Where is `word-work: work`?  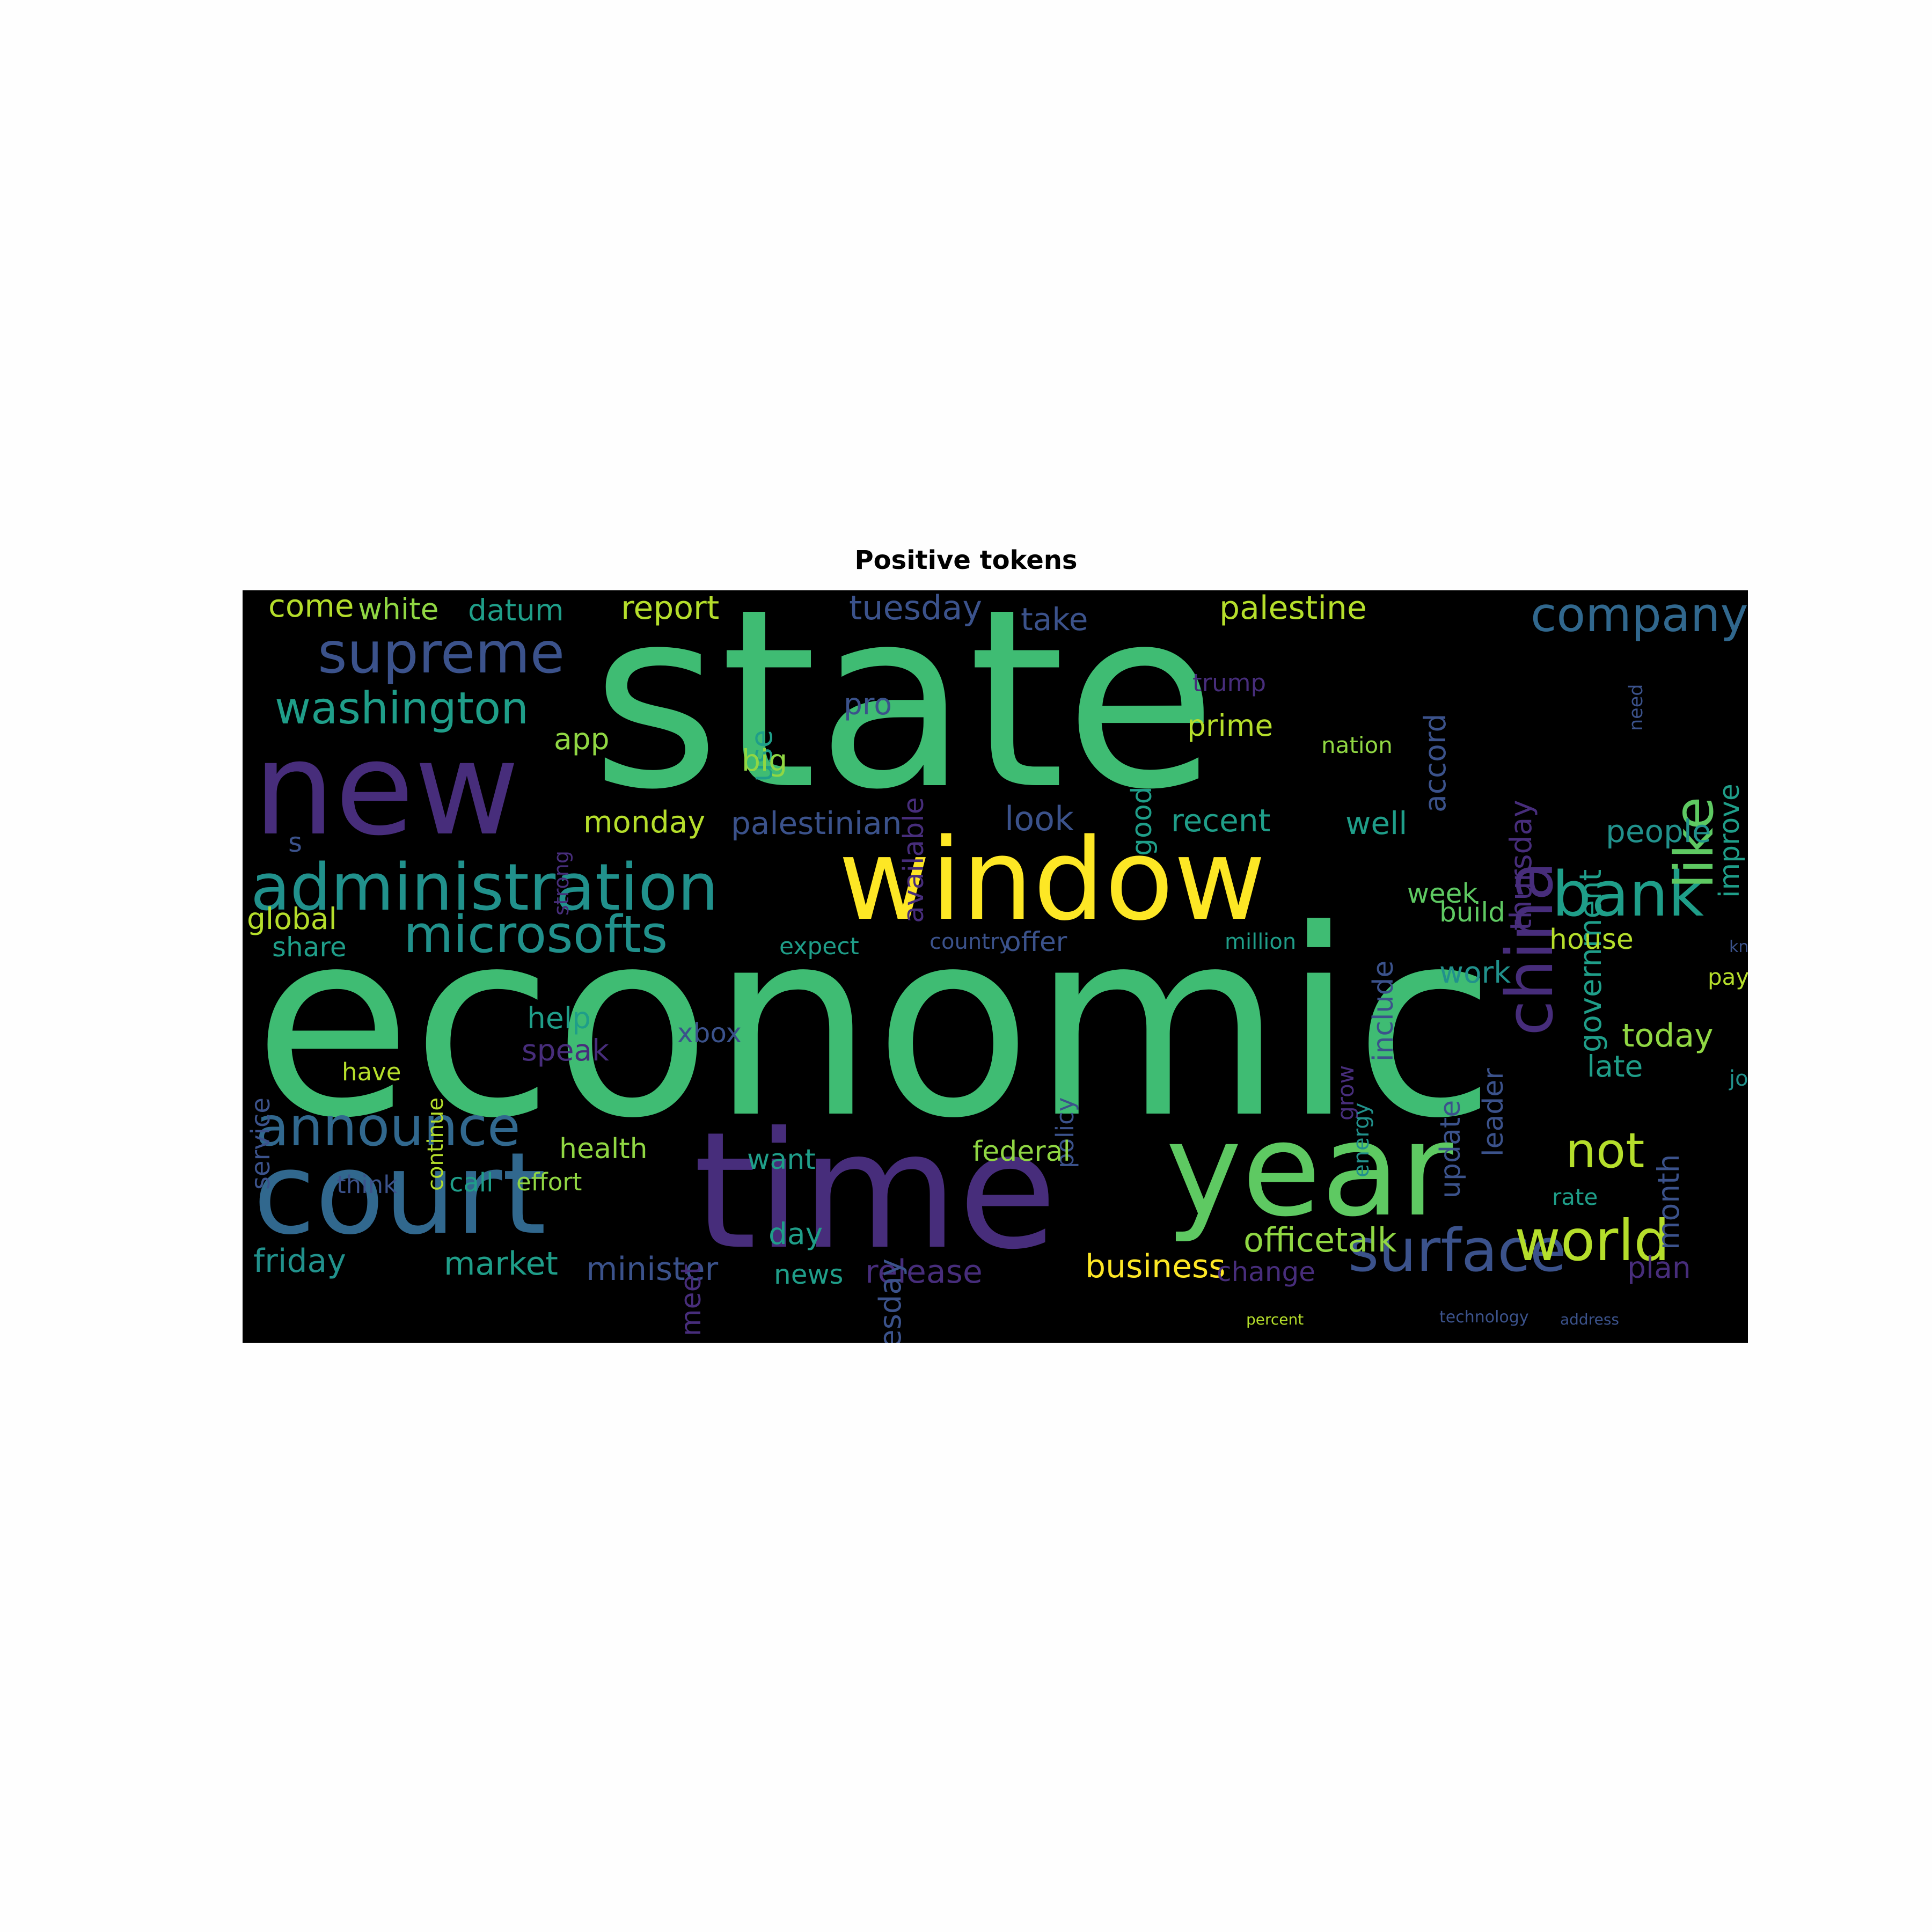
word-work: work is located at coordinates (1475, 972).